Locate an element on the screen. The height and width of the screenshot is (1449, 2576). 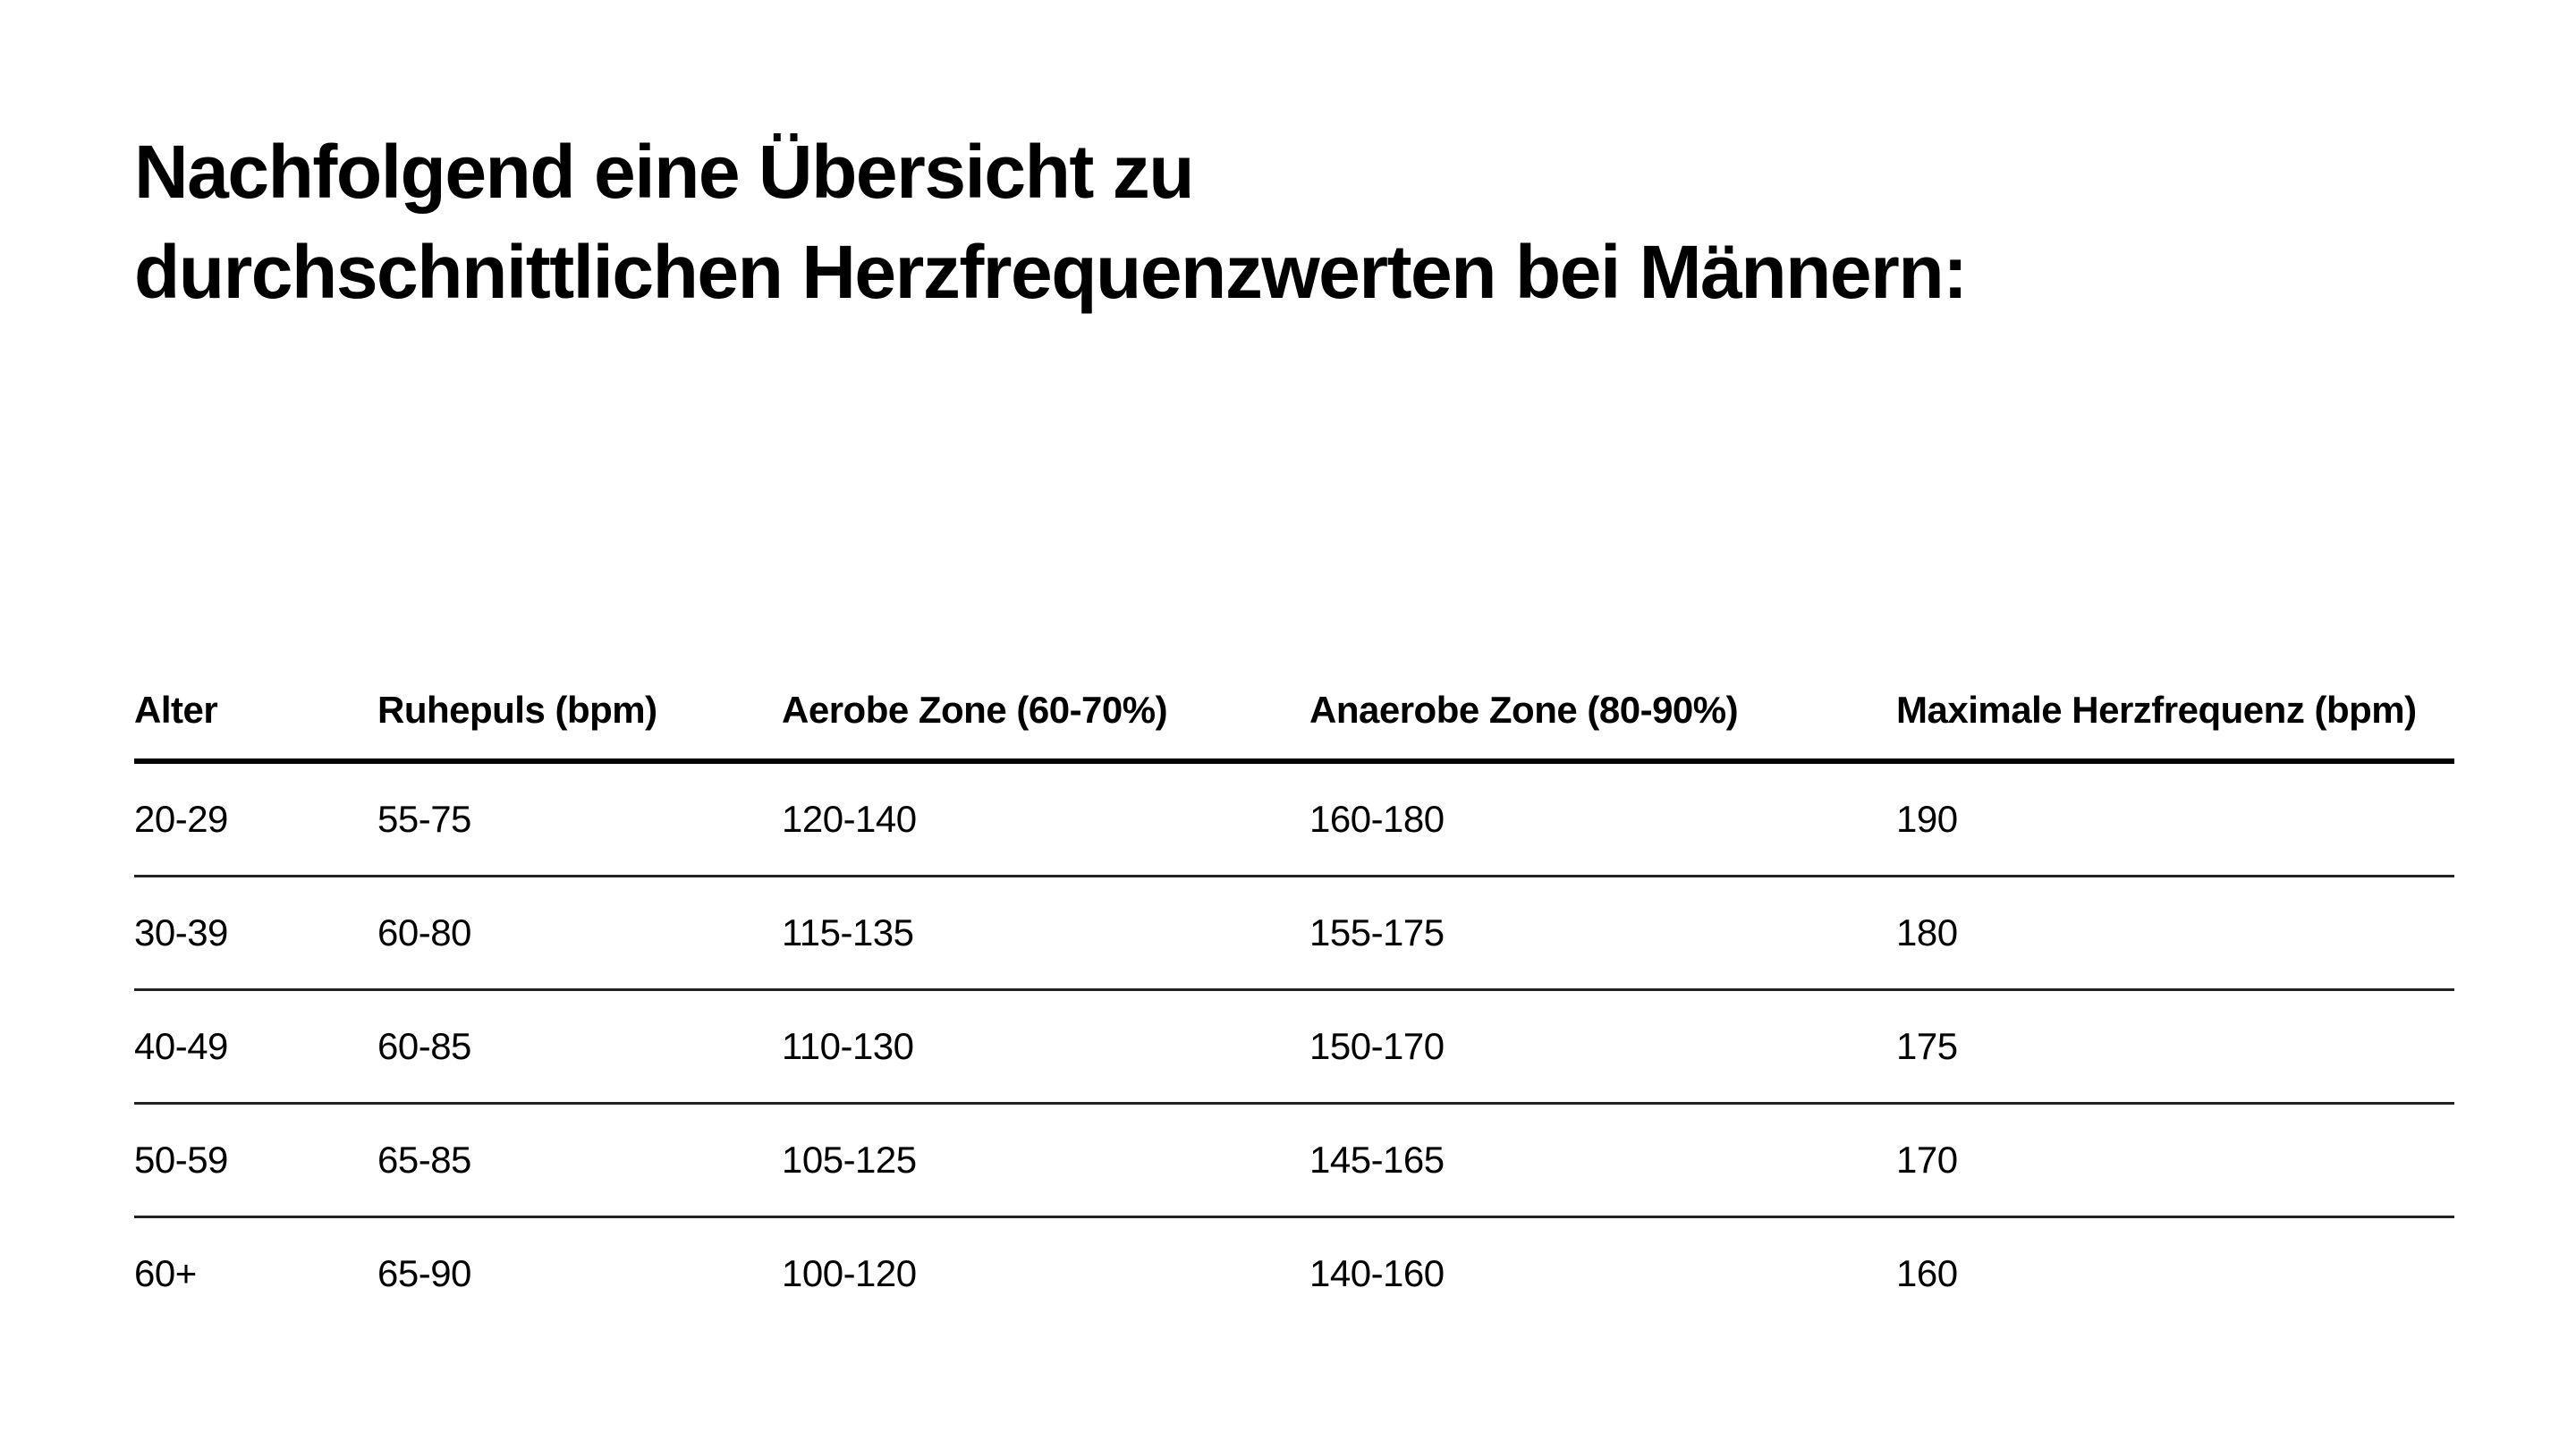
table-row: 40-49 60-85 110-130 150-170 175 is located at coordinates (1294, 1047).